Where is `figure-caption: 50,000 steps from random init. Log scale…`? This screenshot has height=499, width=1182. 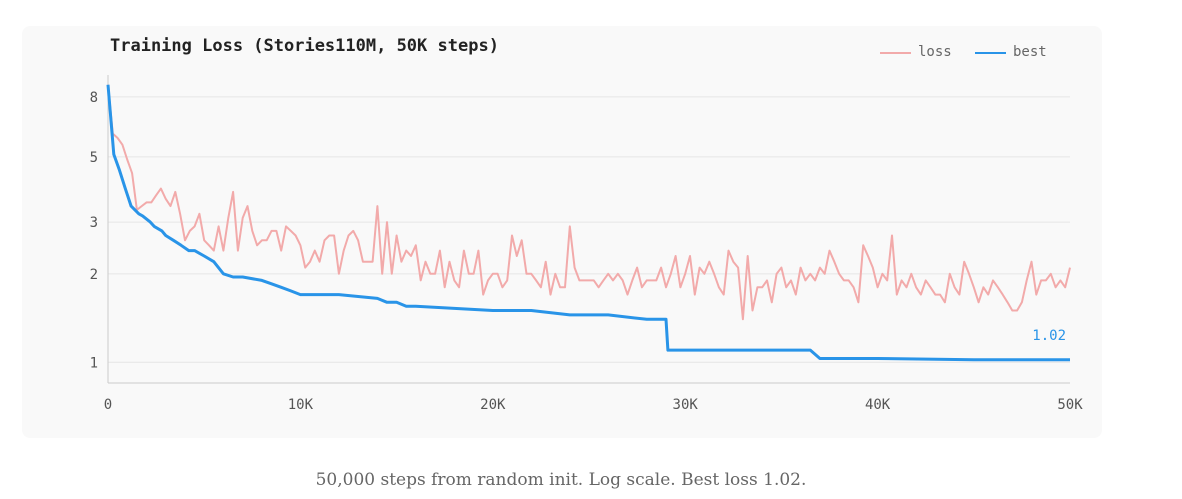 figure-caption: 50,000 steps from random init. Log scale… is located at coordinates (561, 480).